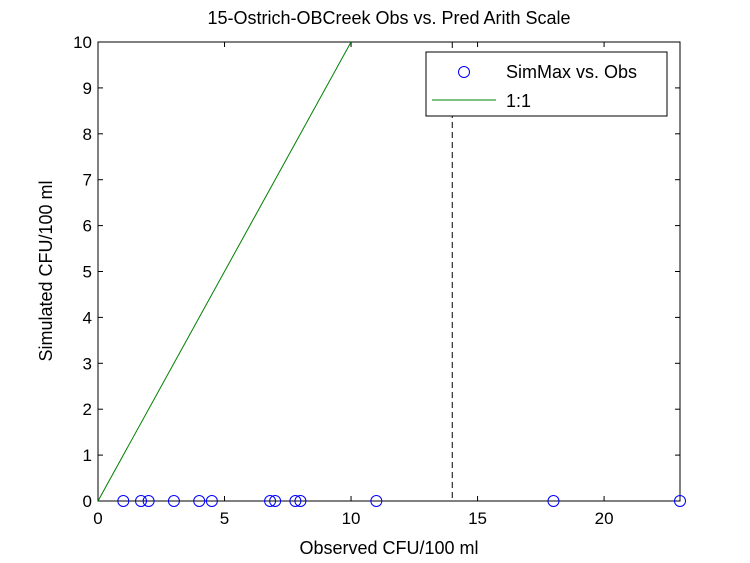 Image resolution: width=750 pixels, height=563 pixels. I want to click on x-tick-label: 20, so click(604, 518).